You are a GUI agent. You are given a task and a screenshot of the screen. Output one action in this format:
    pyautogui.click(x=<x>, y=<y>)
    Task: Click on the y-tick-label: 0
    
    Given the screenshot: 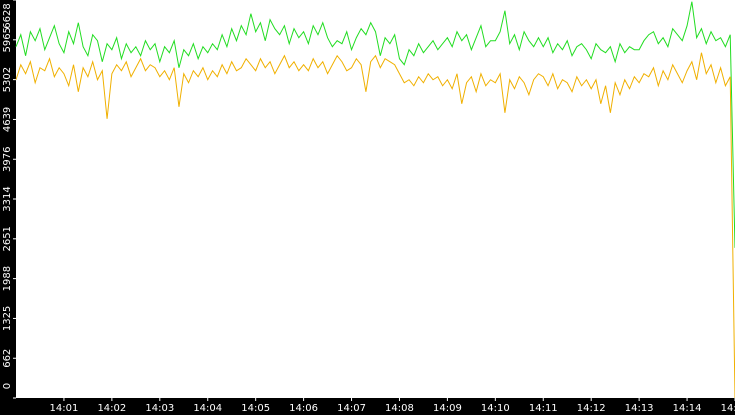 What is the action you would take?
    pyautogui.click(x=7, y=386)
    